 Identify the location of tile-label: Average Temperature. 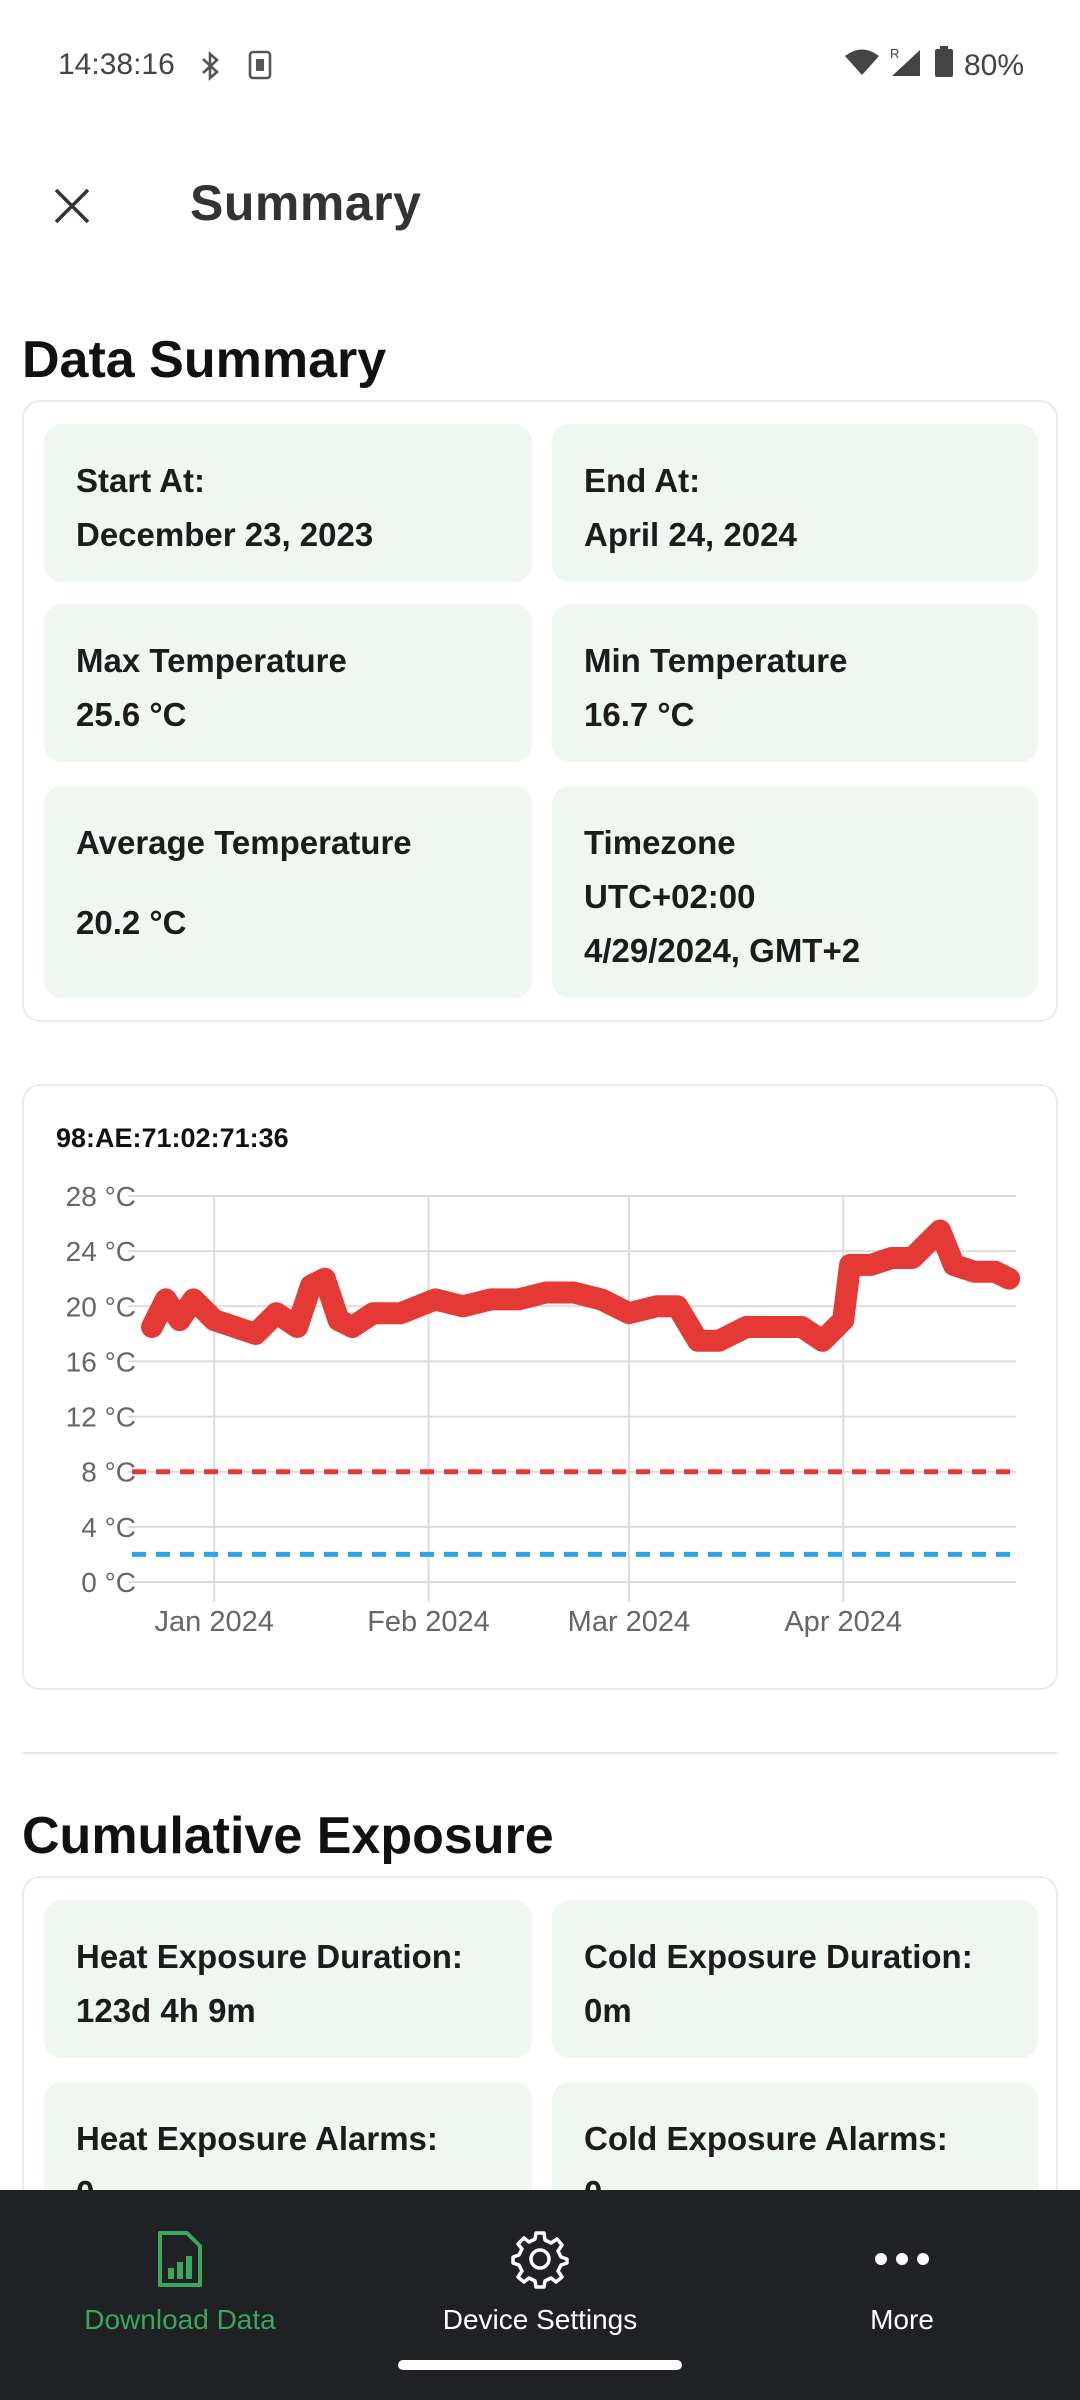
(244, 842).